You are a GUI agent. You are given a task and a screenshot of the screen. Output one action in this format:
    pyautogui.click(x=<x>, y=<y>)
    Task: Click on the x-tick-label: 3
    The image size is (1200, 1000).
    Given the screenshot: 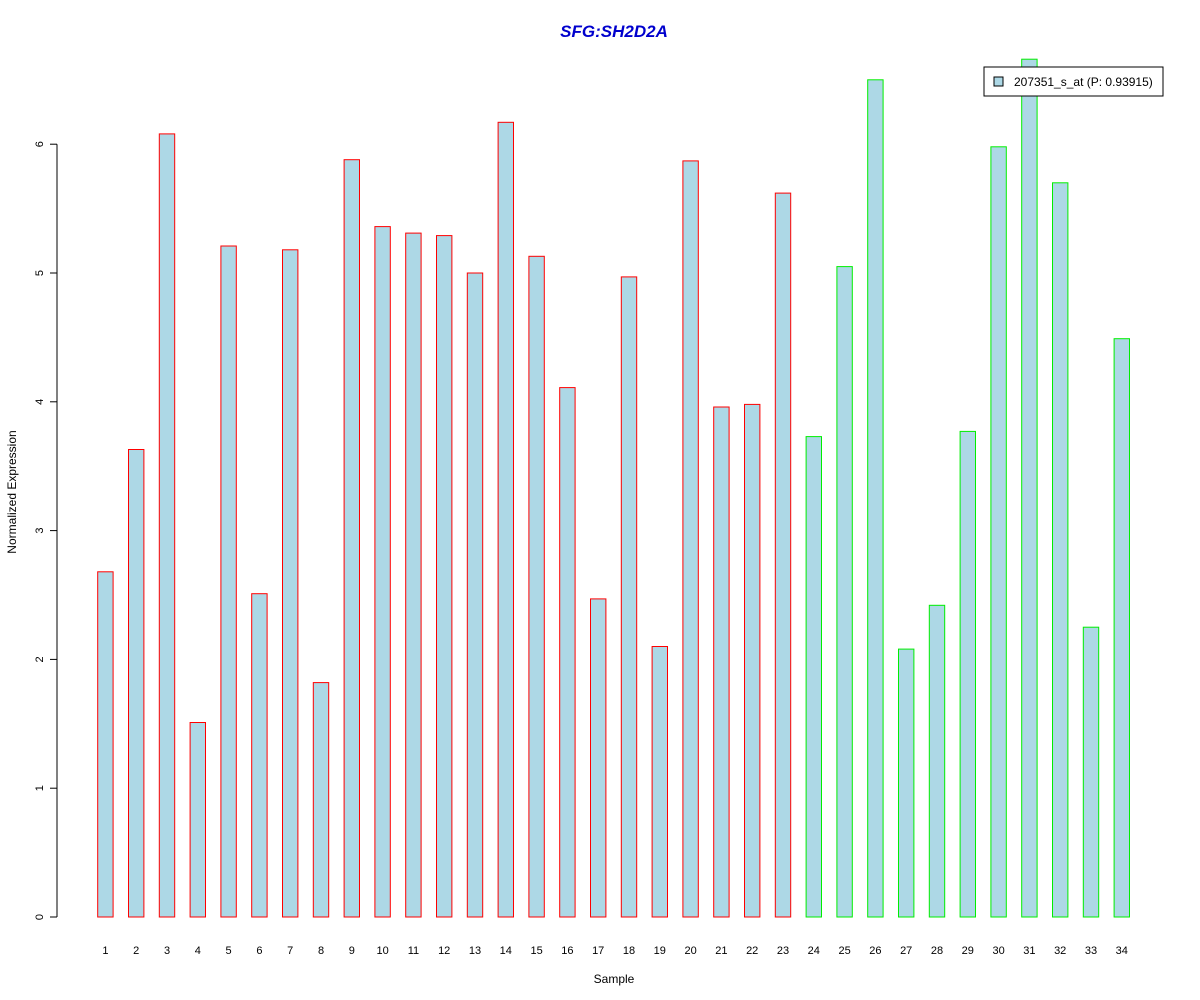 What is the action you would take?
    pyautogui.click(x=167, y=951)
    